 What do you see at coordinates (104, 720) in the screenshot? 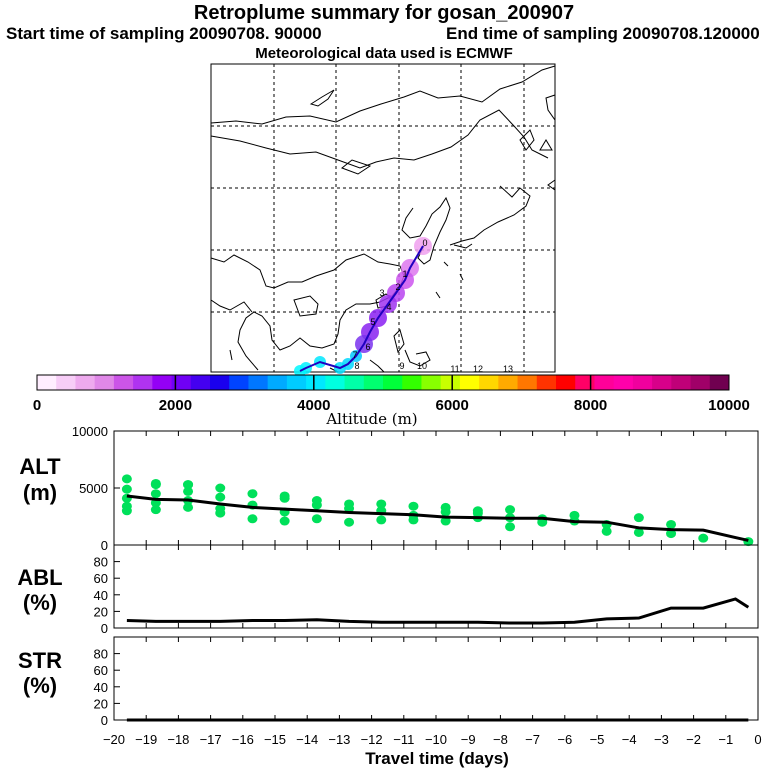
I see `str-ytick-label: 0` at bounding box center [104, 720].